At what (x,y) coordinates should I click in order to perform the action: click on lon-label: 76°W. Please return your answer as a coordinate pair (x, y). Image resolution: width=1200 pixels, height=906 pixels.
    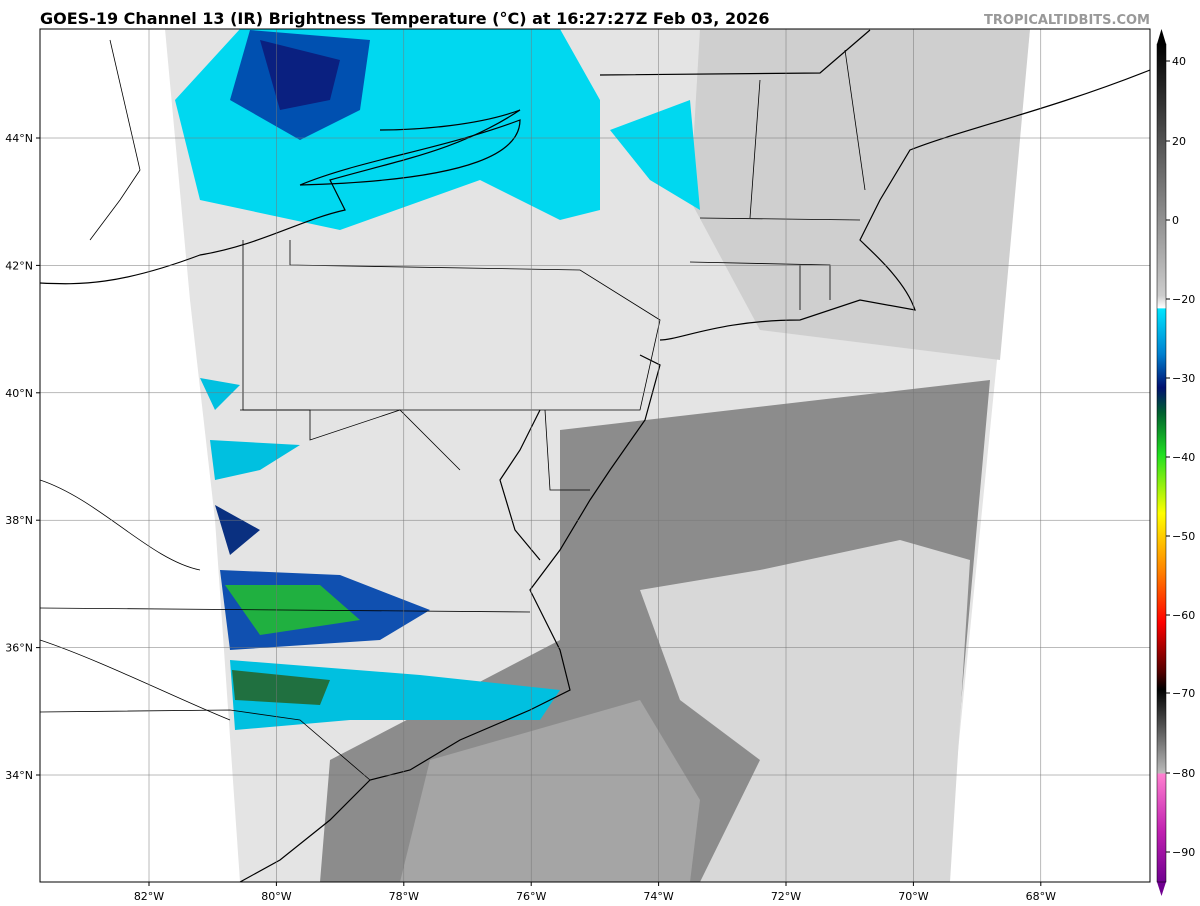
    Looking at the image, I should click on (531, 896).